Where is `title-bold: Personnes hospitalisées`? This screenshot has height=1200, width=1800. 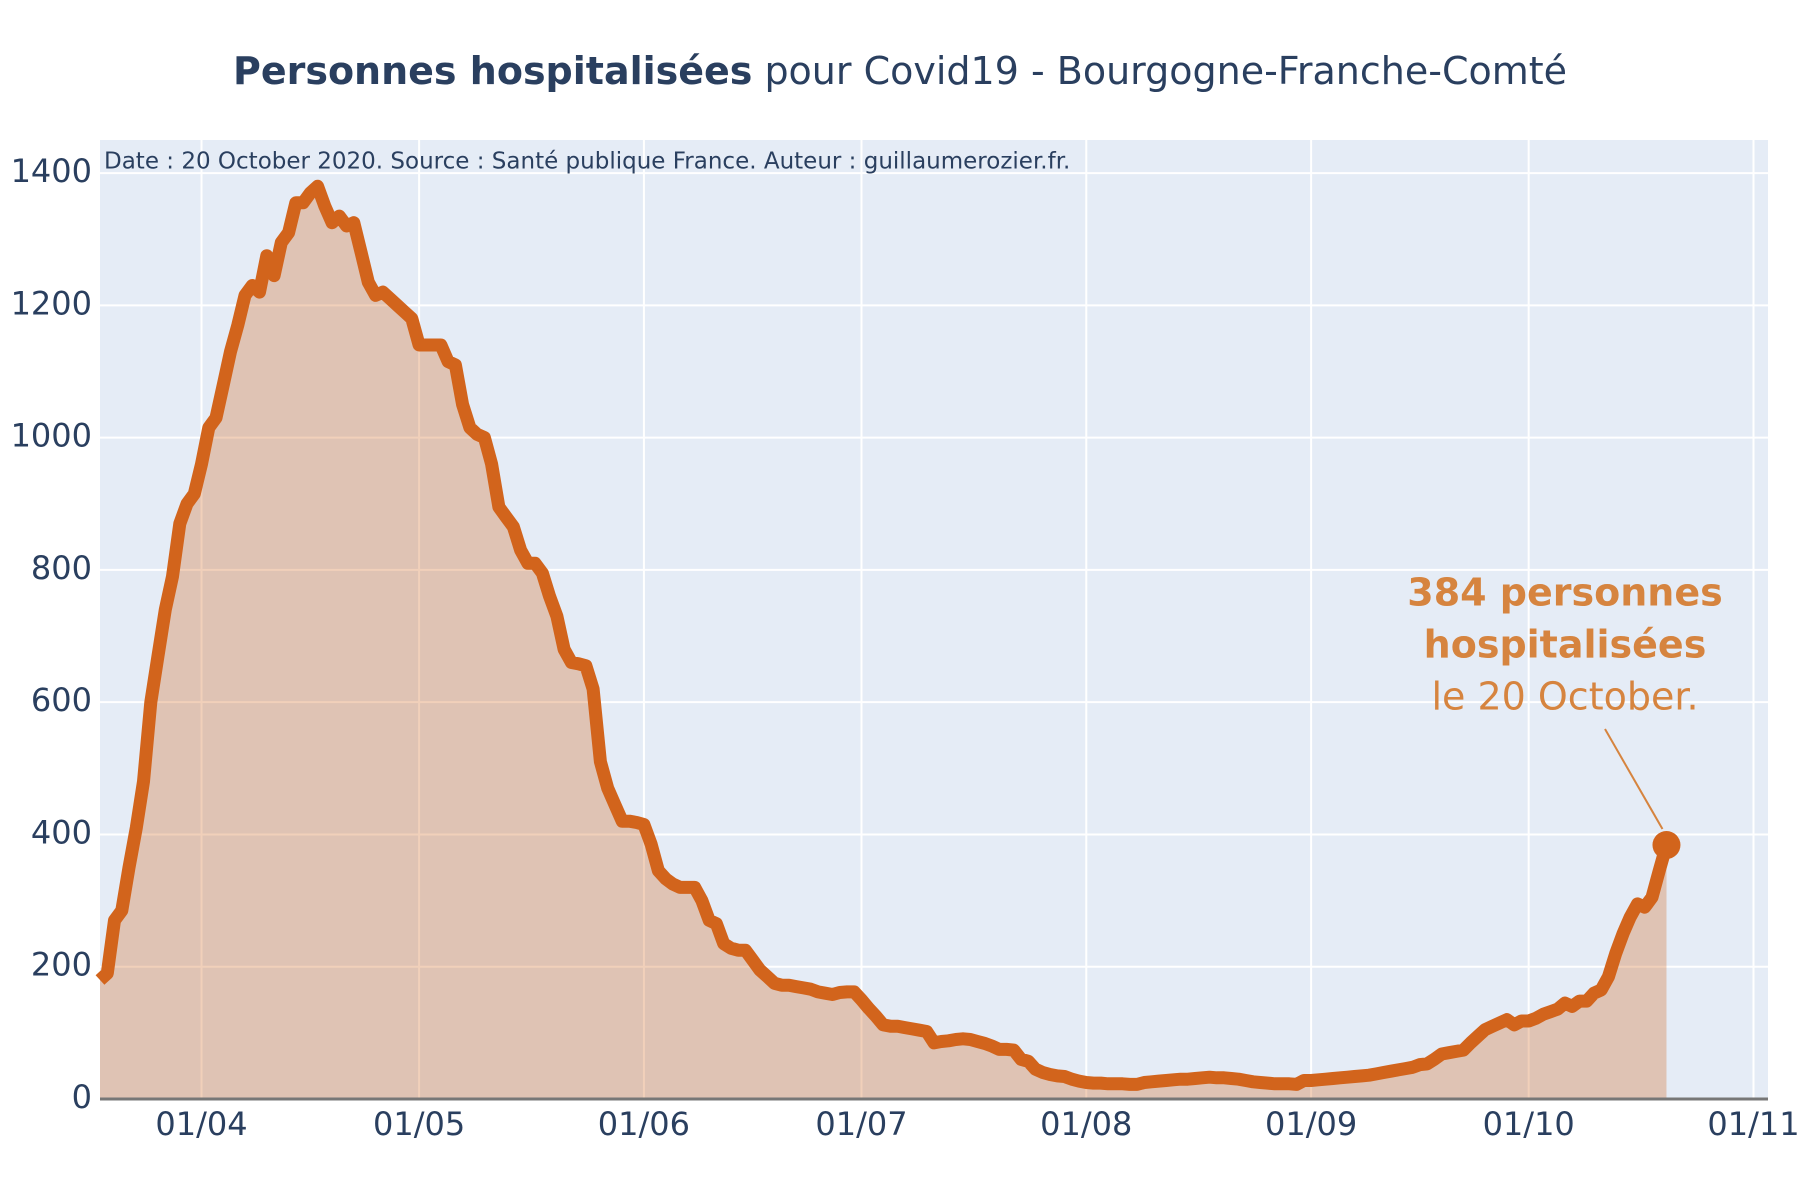
title-bold: Personnes hospitalisées is located at coordinates (492, 71).